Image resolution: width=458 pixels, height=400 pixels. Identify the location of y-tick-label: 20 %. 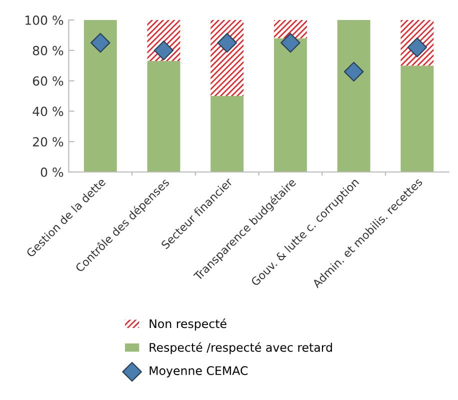
(48, 142).